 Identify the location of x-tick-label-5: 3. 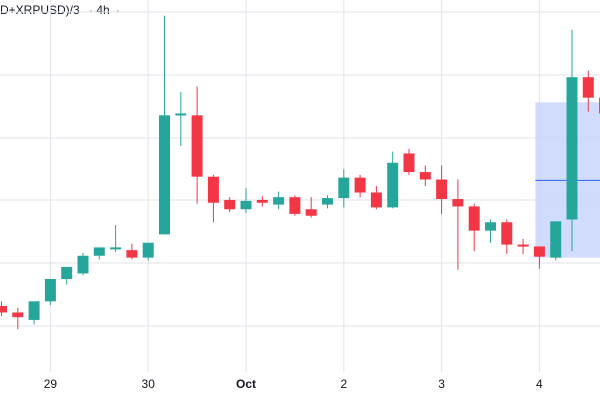
(441, 384).